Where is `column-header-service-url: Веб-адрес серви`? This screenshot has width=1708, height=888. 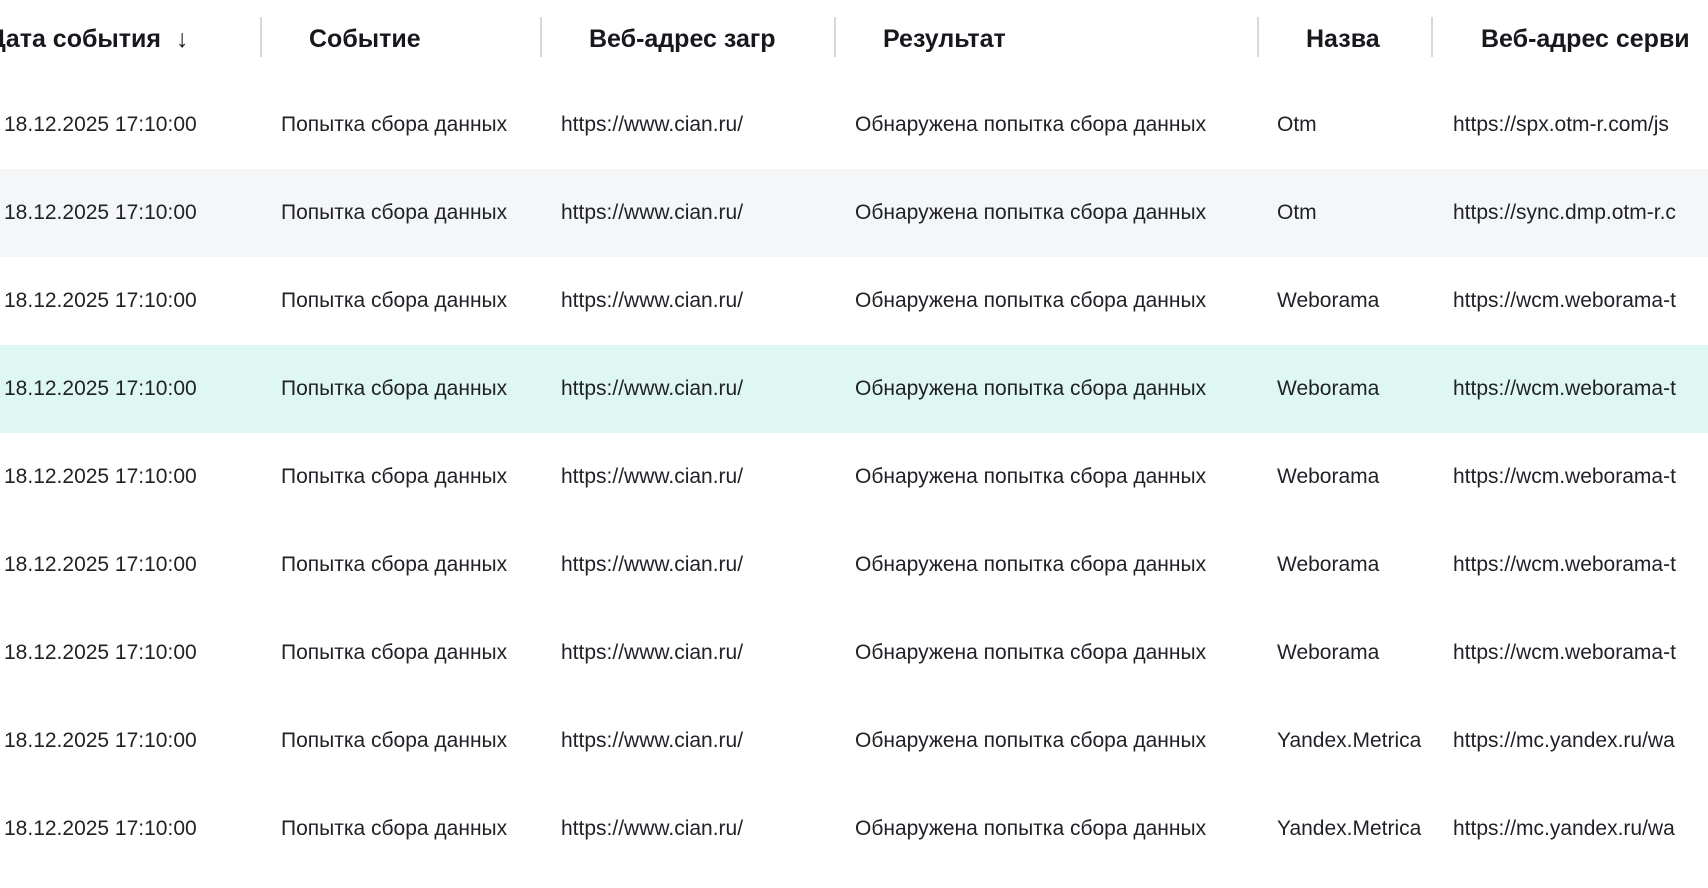 column-header-service-url: Веб-адрес серви is located at coordinates (1585, 39).